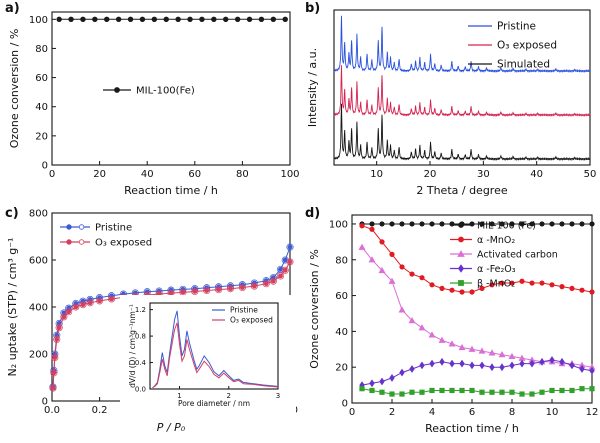 The width and height of the screenshot is (600, 443). I want to click on legend-label: β -MnO₂, so click(496, 283).